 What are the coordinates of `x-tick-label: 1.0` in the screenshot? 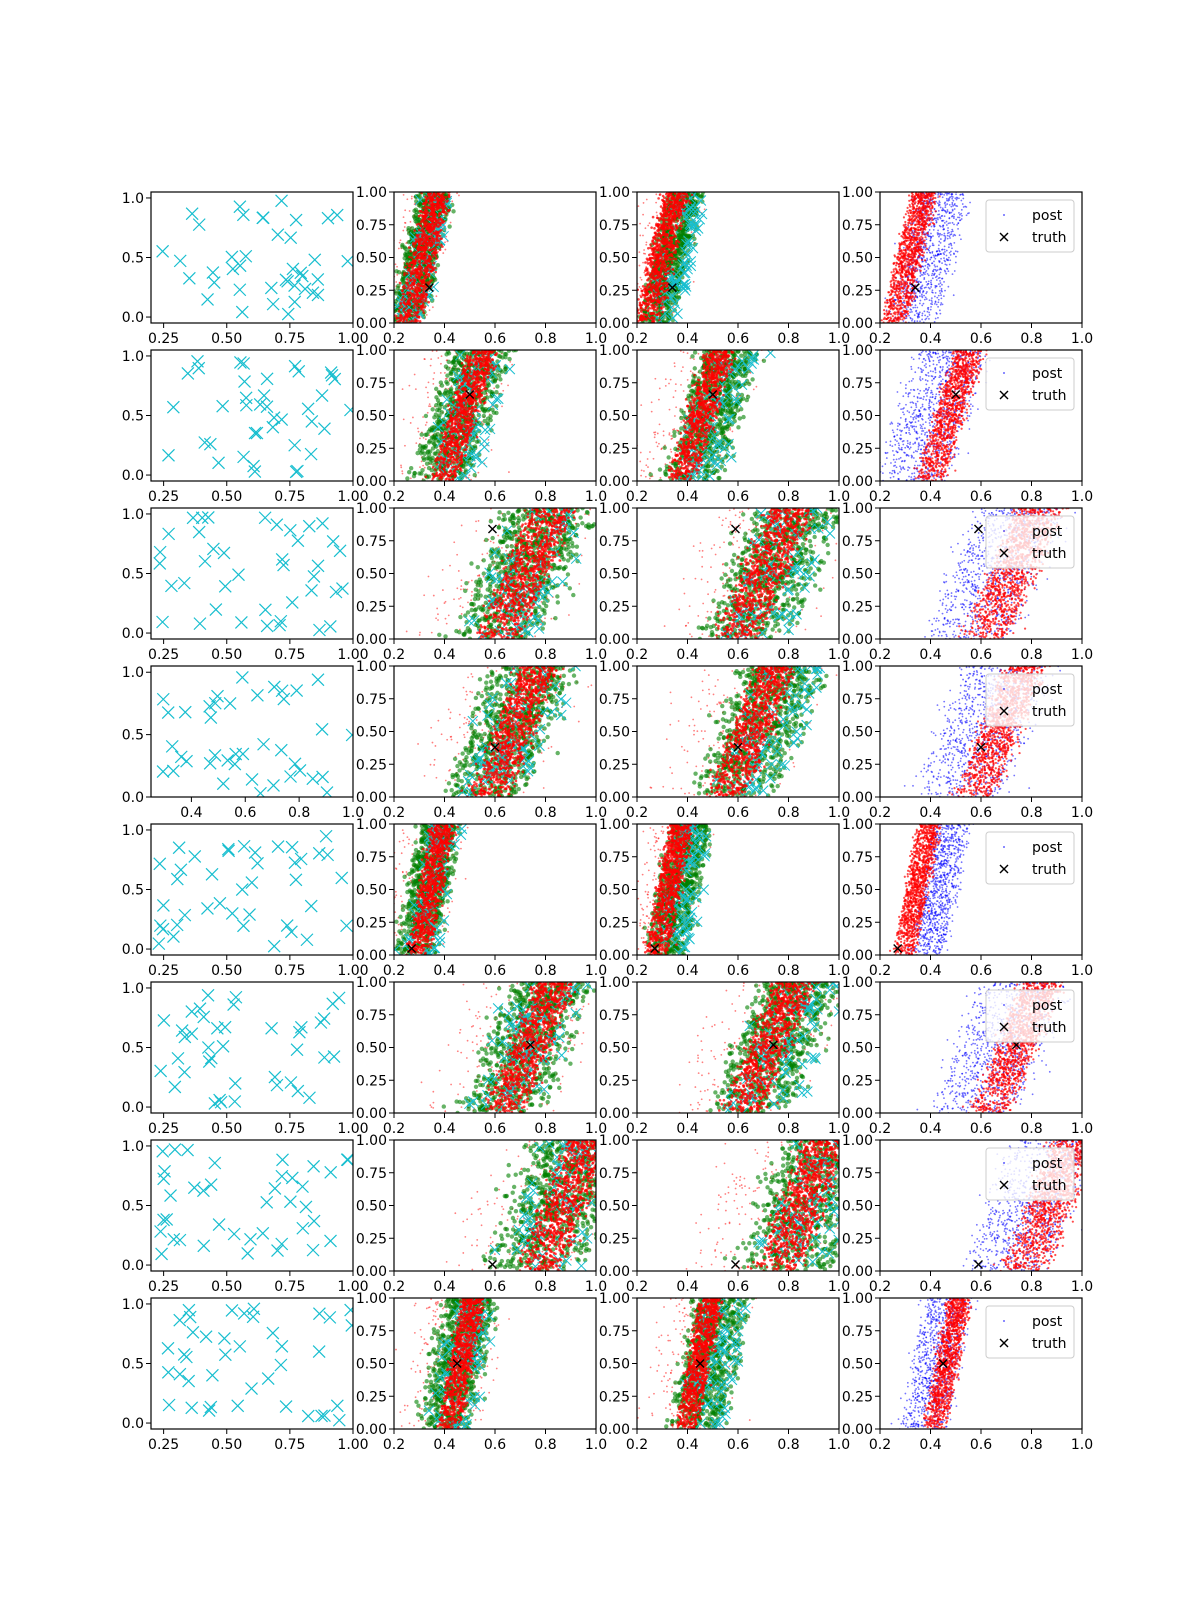 It's located at (596, 339).